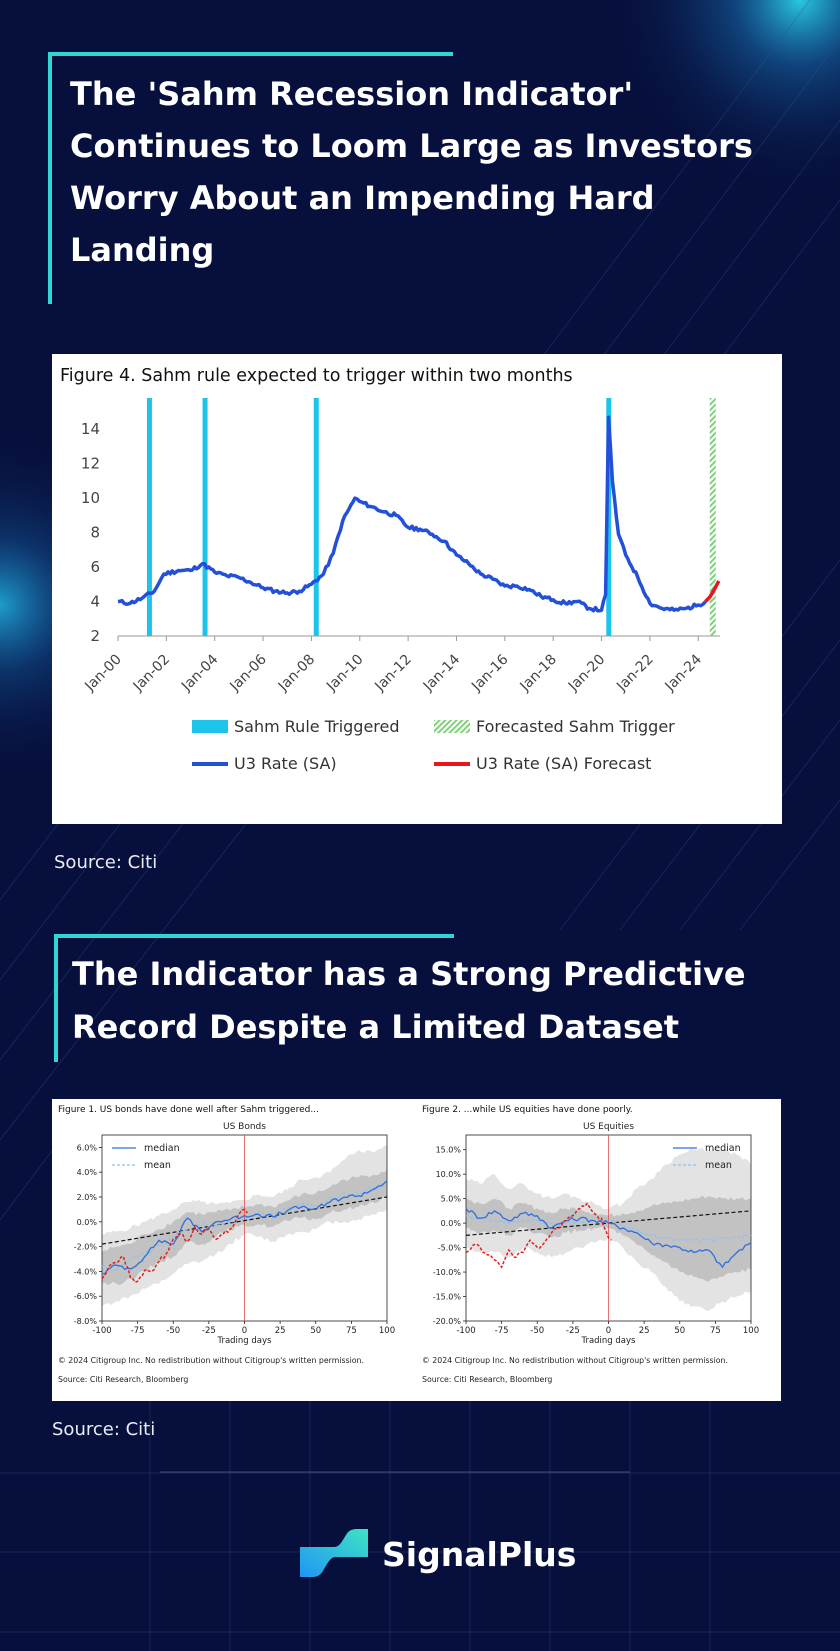  I want to click on figure-source: Source: Citi Research, Bloomberg, so click(123, 1379).